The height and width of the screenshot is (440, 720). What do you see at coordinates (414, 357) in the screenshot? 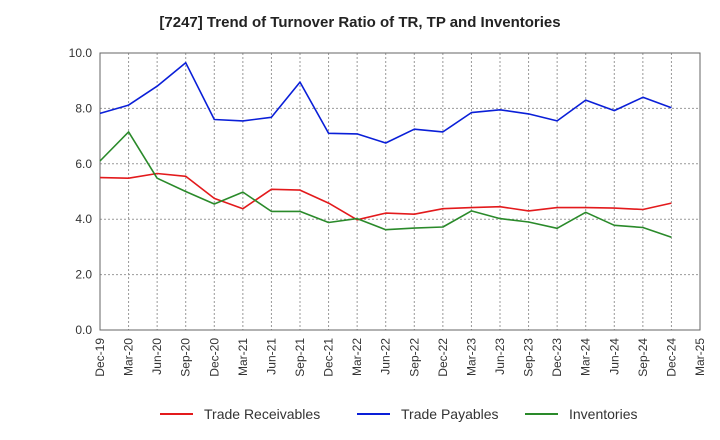
I see `x-tick-label: Sep-22` at bounding box center [414, 357].